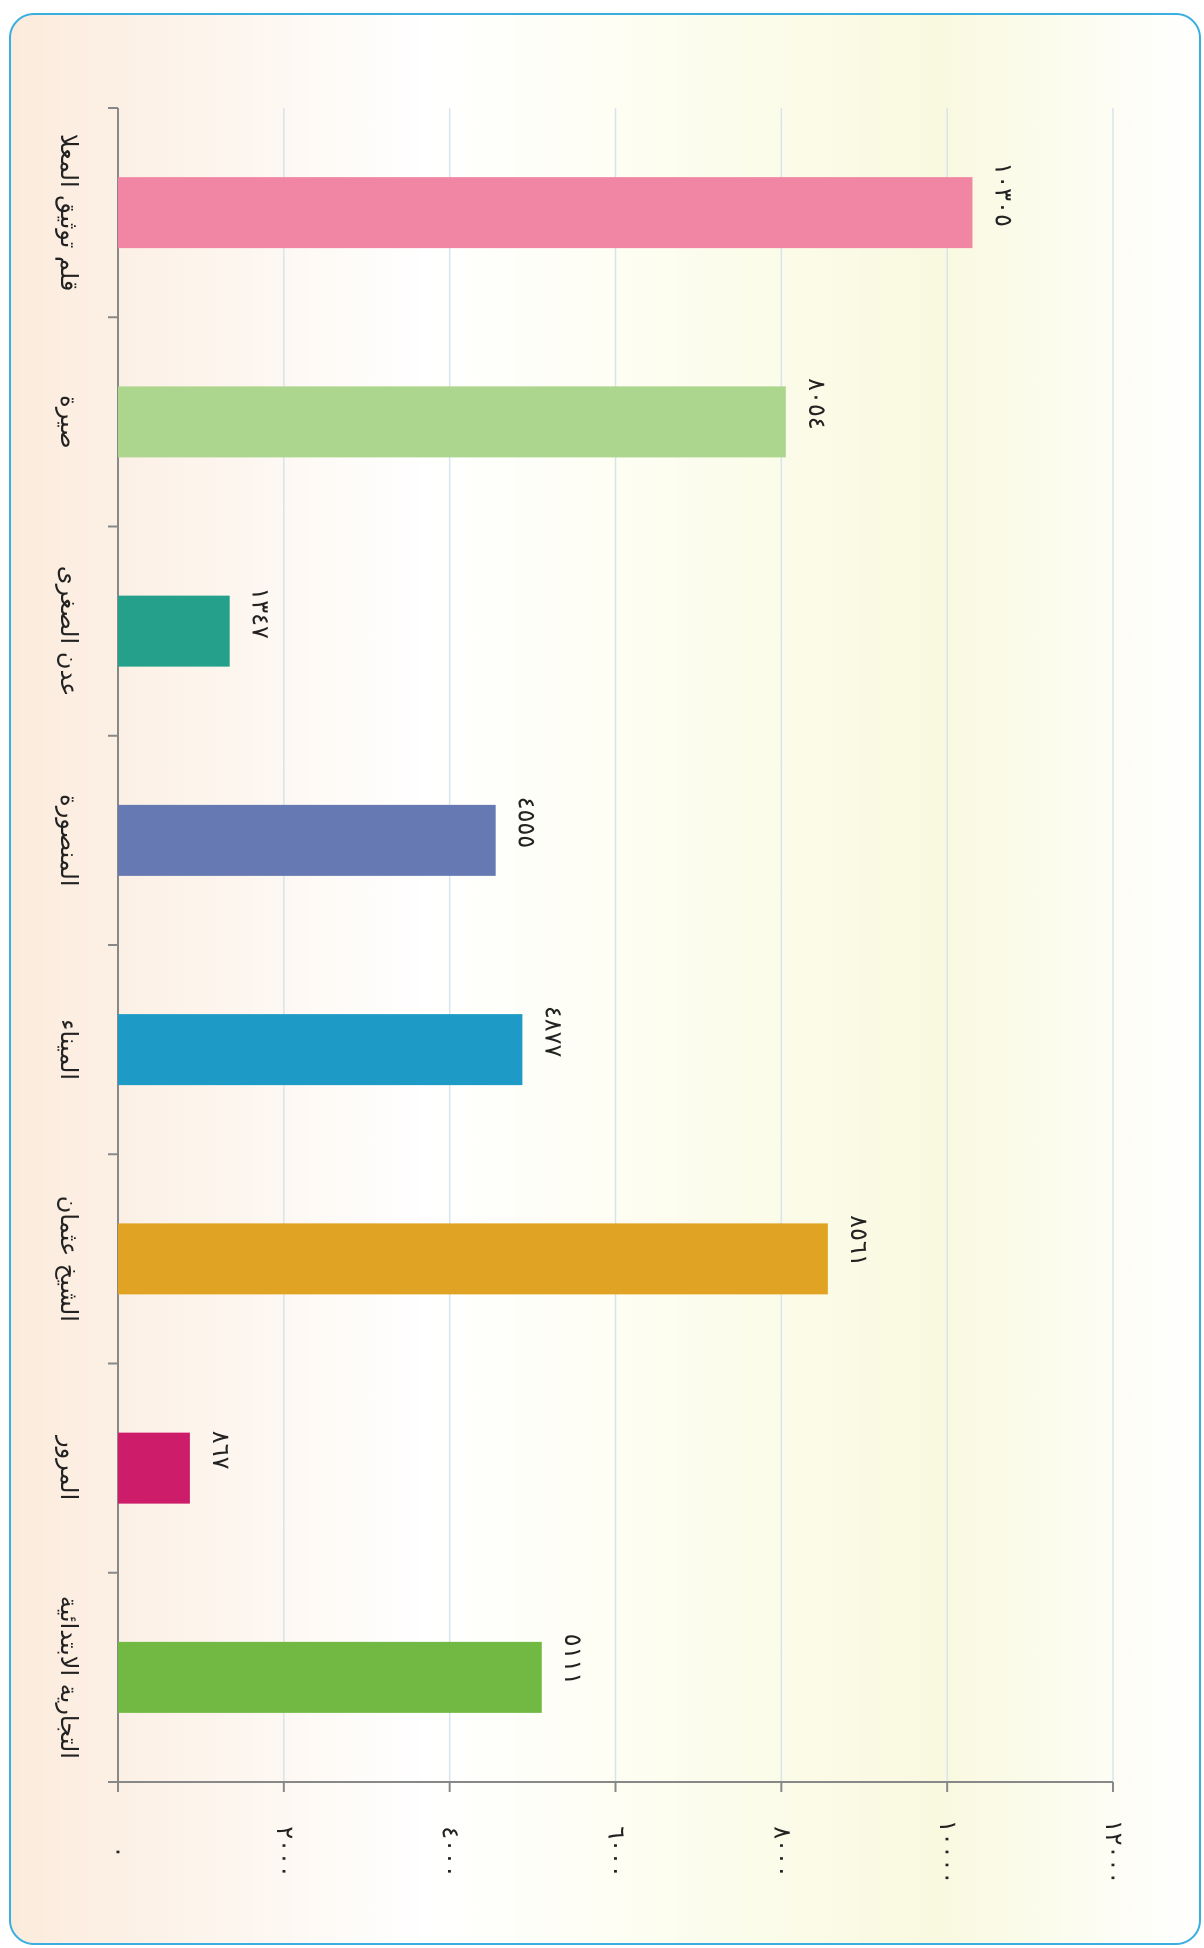  I want to click on y-tick-label: الشيخ عثمان, so click(69, 1259).